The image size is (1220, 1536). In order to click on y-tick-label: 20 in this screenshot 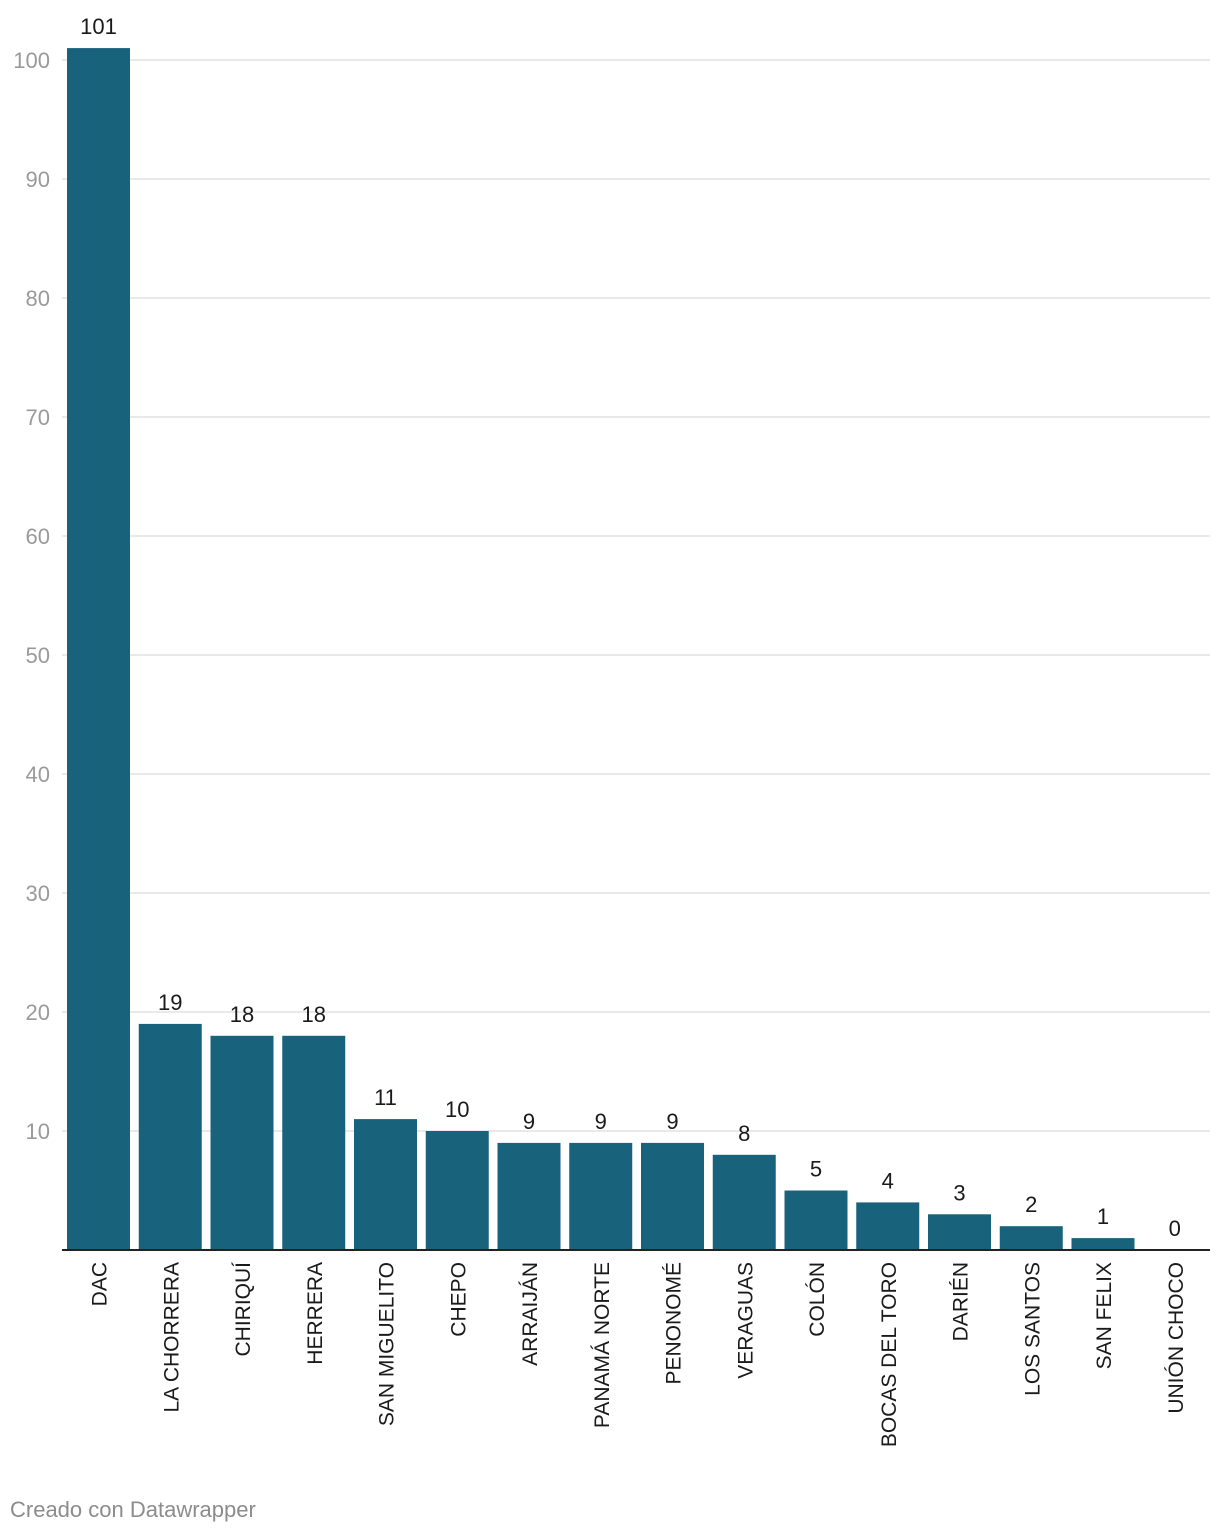, I will do `click(38, 1012)`.